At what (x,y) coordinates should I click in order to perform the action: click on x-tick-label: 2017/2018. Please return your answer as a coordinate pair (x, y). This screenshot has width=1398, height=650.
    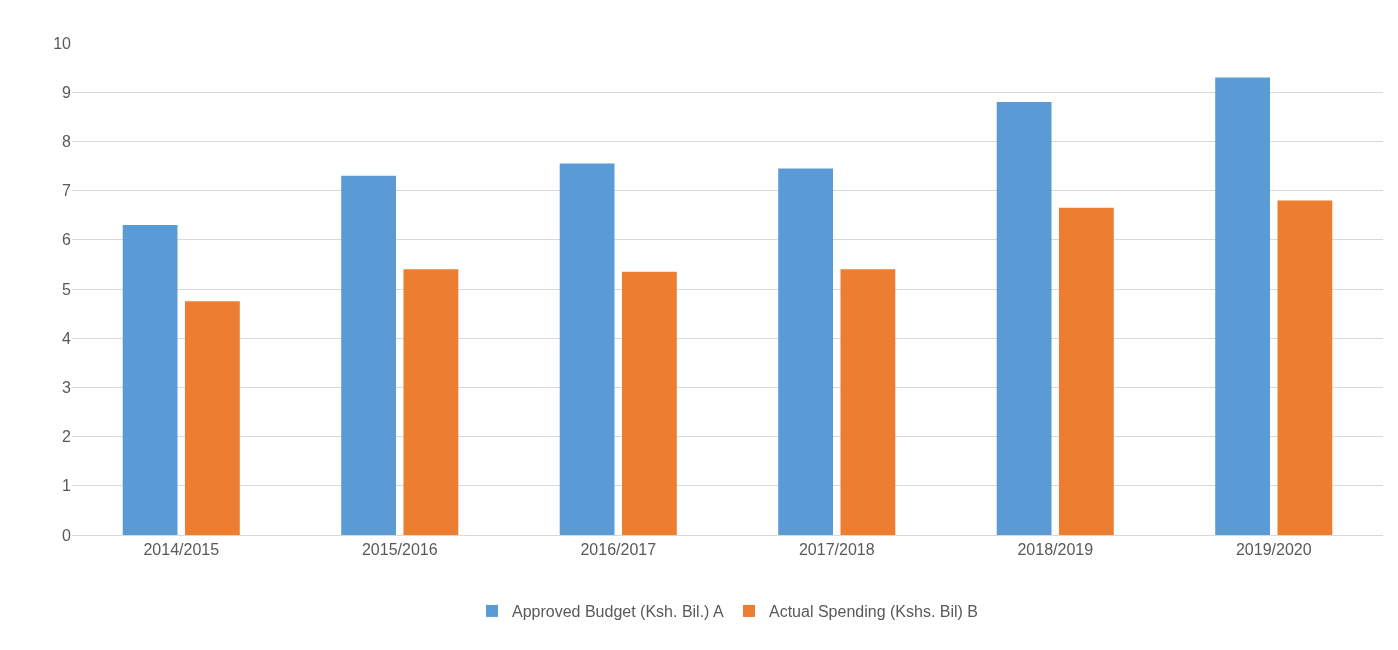
    Looking at the image, I should click on (836, 550).